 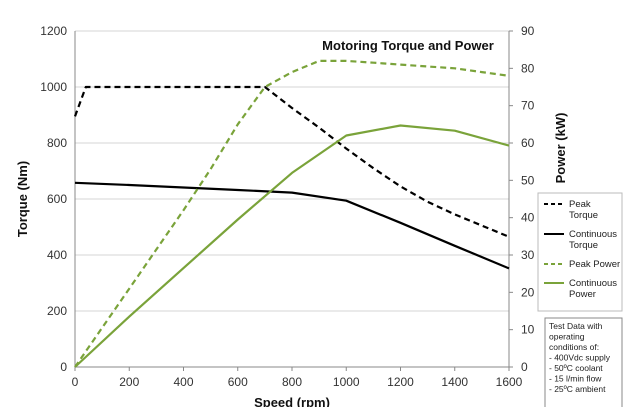 What do you see at coordinates (346, 382) in the screenshot?
I see `x-tick-label: 1000` at bounding box center [346, 382].